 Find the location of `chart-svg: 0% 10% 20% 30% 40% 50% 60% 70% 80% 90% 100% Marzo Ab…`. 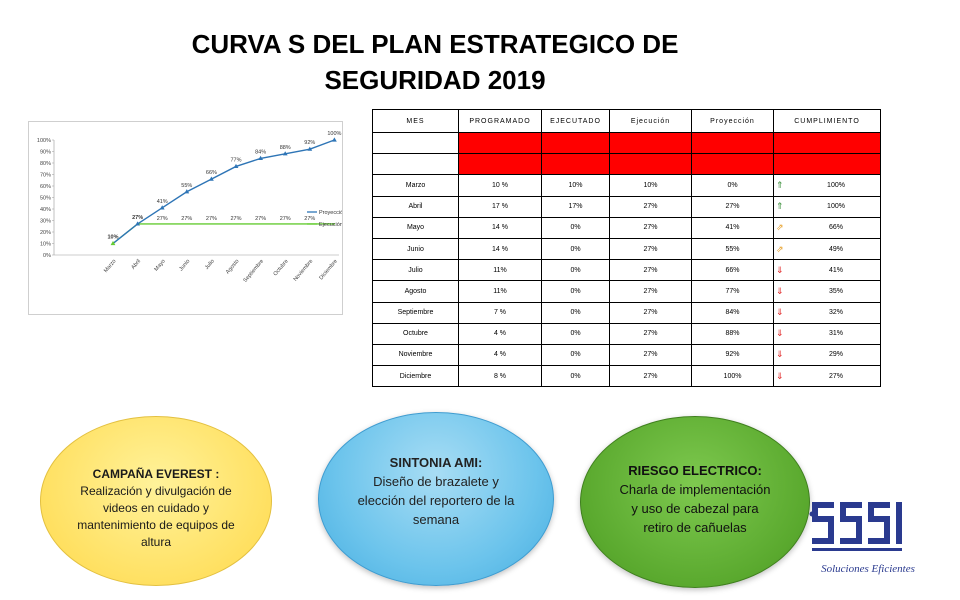

chart-svg: 0% 10% 20% 30% 40% 50% 60% 70% 80% 90% 100% Marzo Ab… is located at coordinates (189, 207).